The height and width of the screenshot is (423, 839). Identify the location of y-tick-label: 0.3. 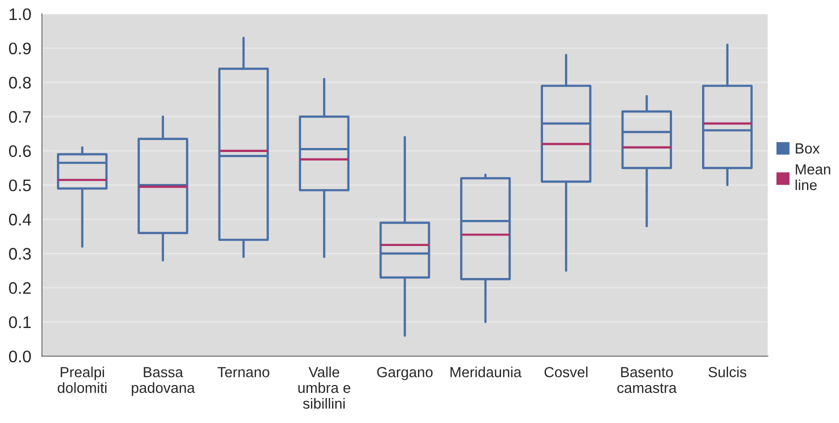
(20, 254).